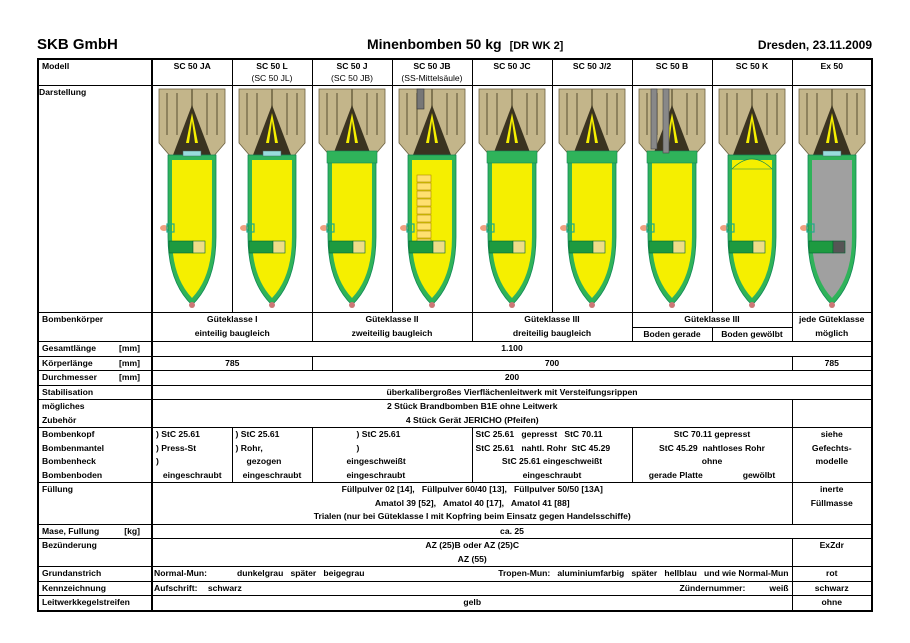 This screenshot has height=643, width=910. What do you see at coordinates (552, 319) in the screenshot?
I see `cell: Güteklasse III` at bounding box center [552, 319].